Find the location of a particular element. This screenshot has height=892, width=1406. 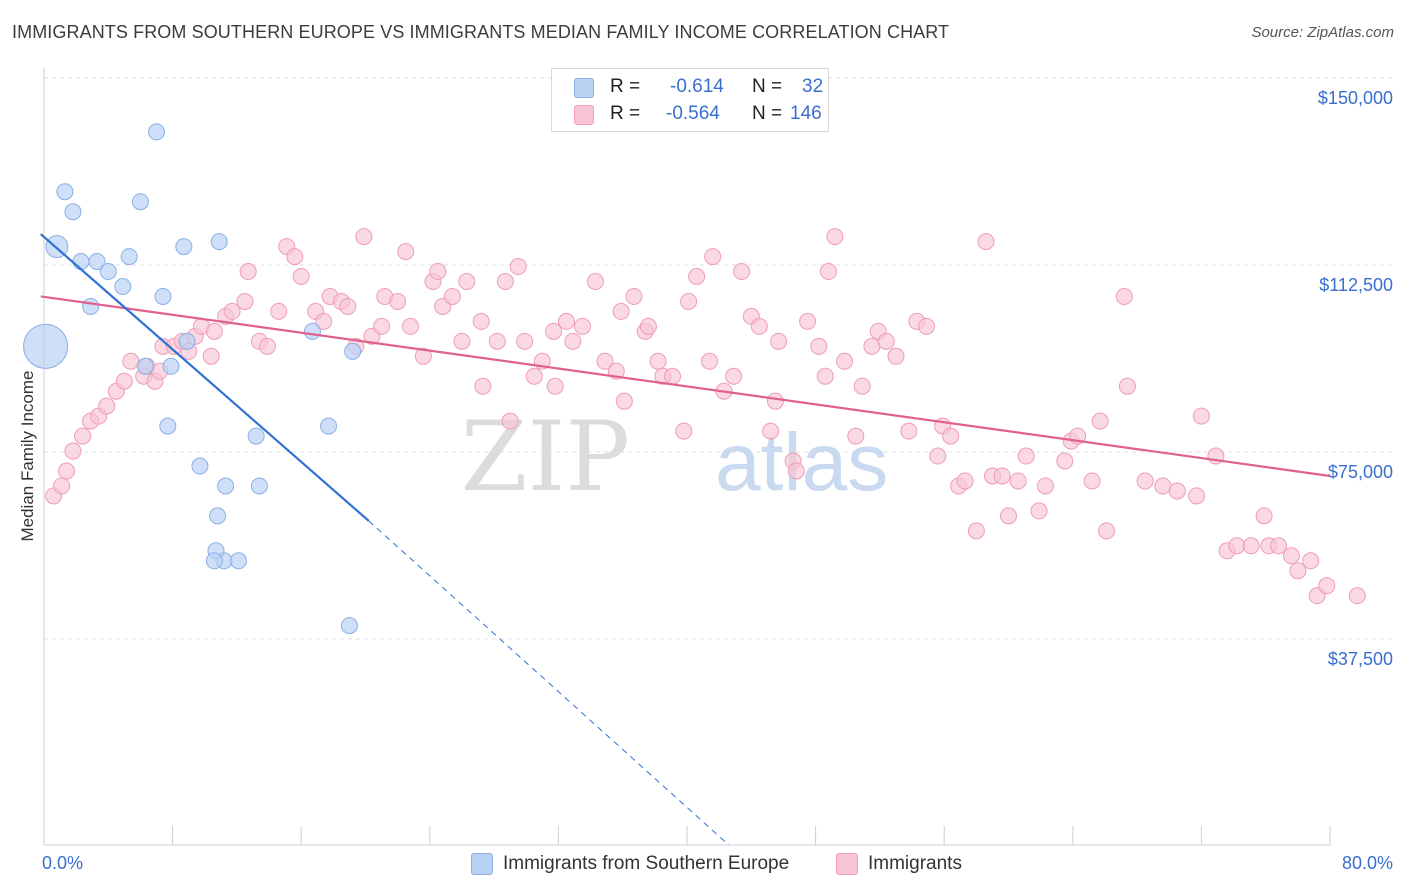

legend-swatch-pink is located at coordinates (584, 115).